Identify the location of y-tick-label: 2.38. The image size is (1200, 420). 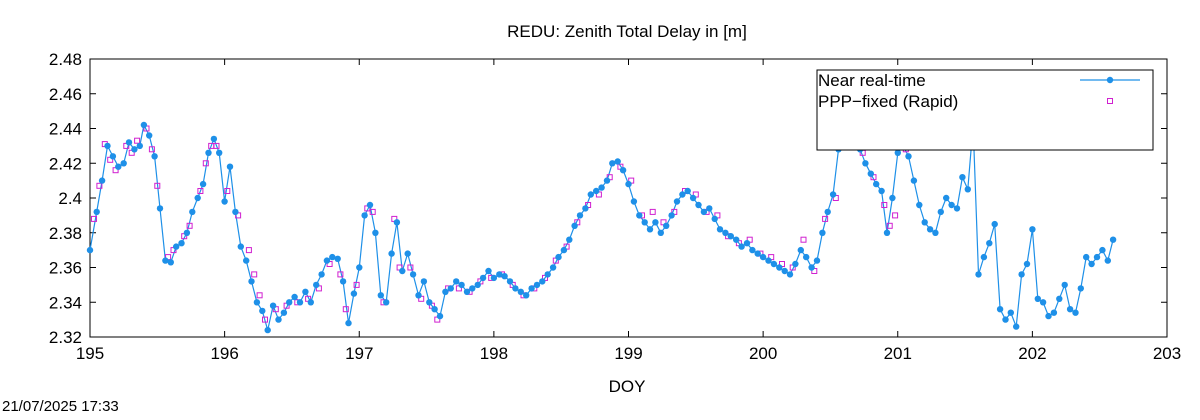
(65, 233).